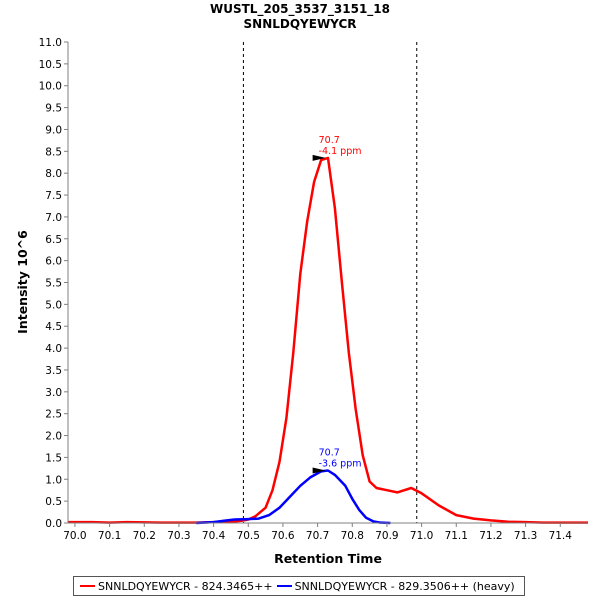  Describe the element at coordinates (53, 502) in the screenshot. I see `y-tick-label: 0.5` at that location.